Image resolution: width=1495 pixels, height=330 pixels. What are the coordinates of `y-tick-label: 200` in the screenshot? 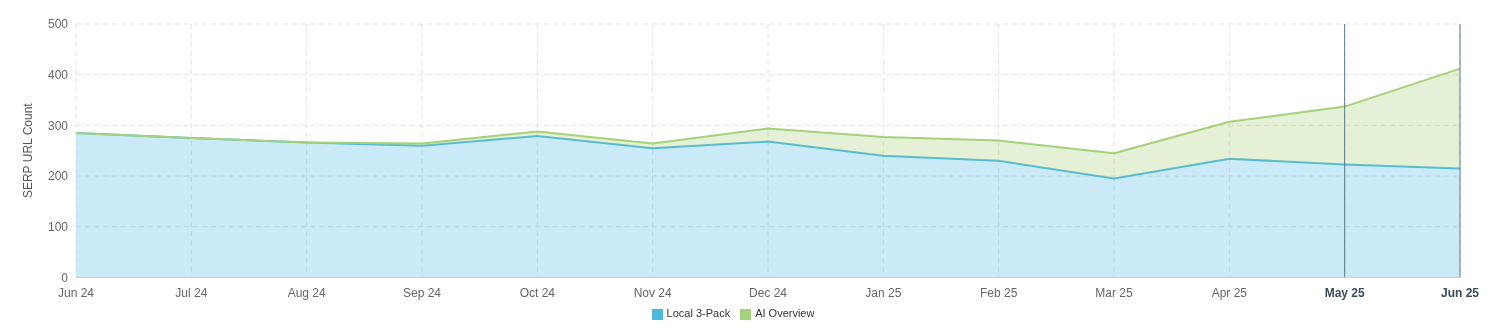 It's located at (58, 176).